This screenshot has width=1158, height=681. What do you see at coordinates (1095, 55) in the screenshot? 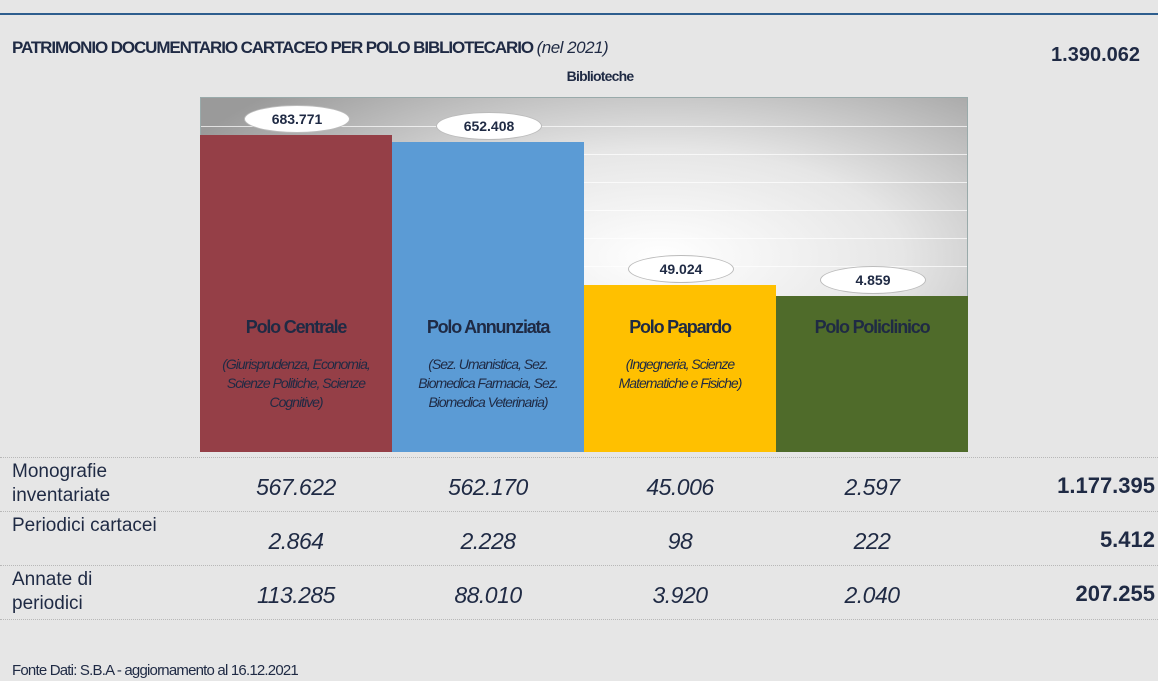
I see `grand-total: 1.390.062` at bounding box center [1095, 55].